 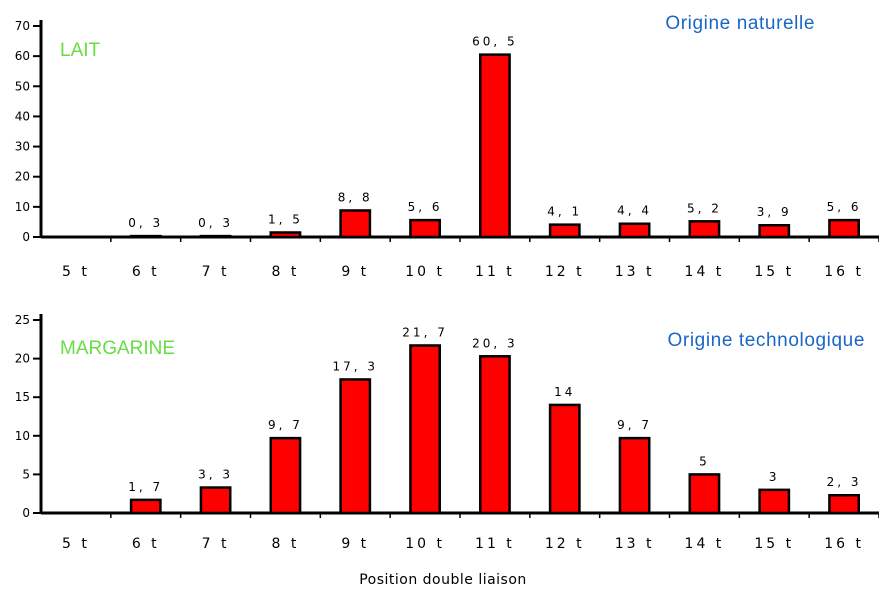 What do you see at coordinates (774, 477) in the screenshot?
I see `data-label: 3` at bounding box center [774, 477].